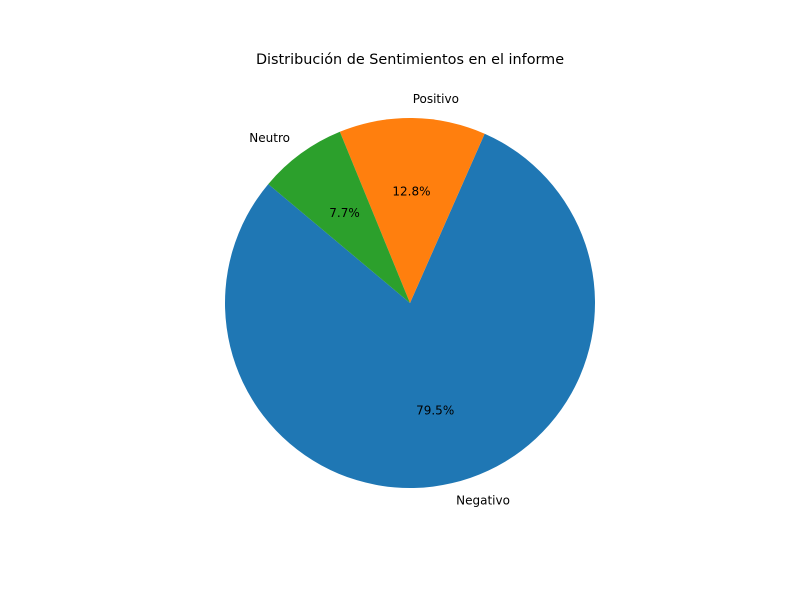 This screenshot has width=800, height=600. I want to click on slice-label-neutro: Neutro, so click(269, 138).